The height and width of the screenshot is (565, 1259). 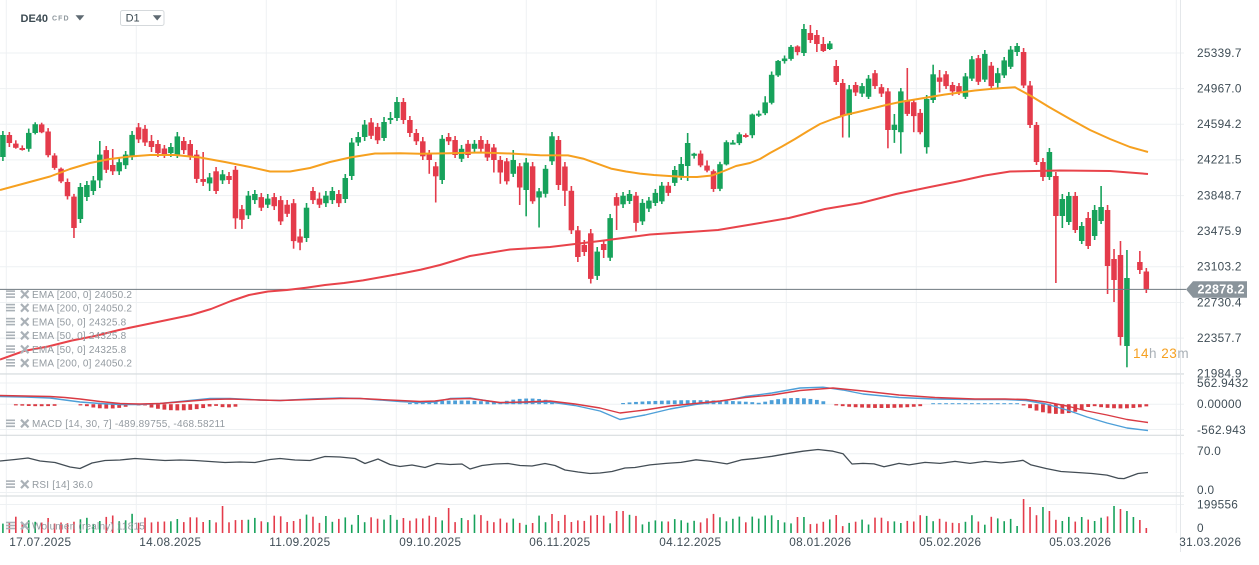 What do you see at coordinates (1219, 302) in the screenshot?
I see `svg-text: 22730.4` at bounding box center [1219, 302].